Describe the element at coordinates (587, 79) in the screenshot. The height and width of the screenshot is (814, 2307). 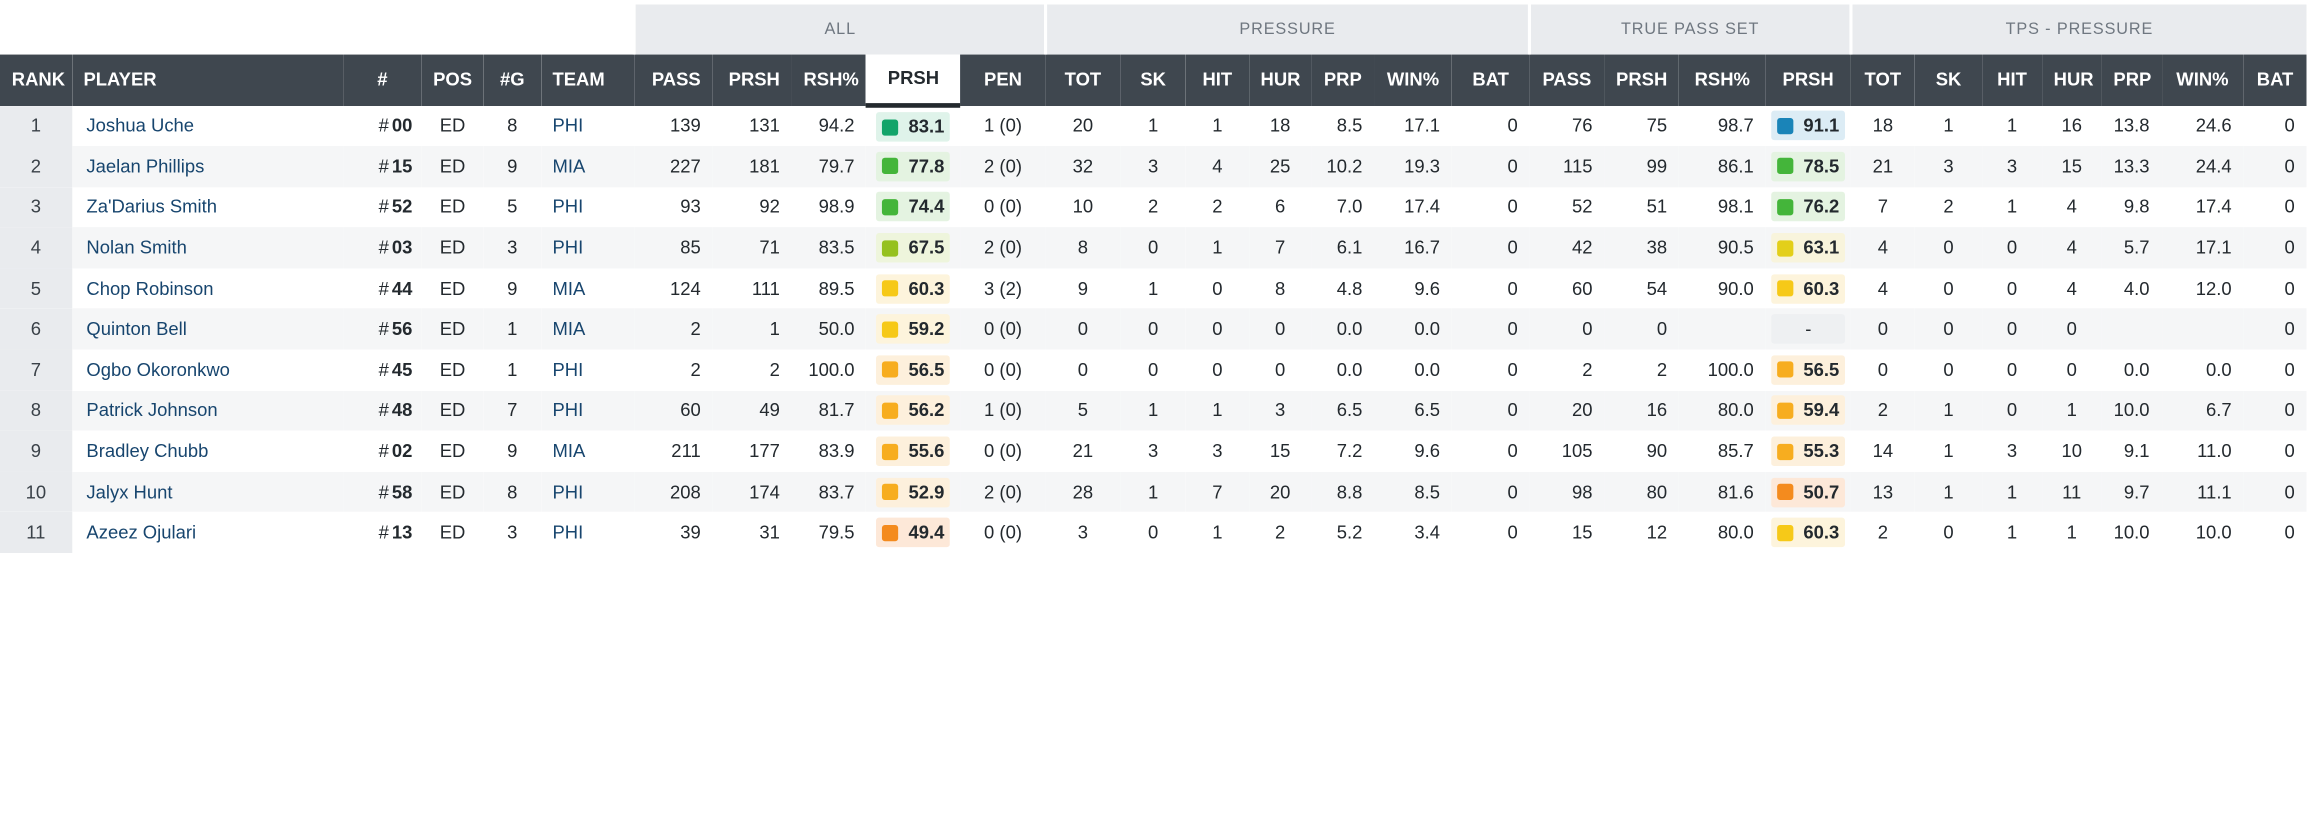
I see `col-header-team: TEAM` at that location.